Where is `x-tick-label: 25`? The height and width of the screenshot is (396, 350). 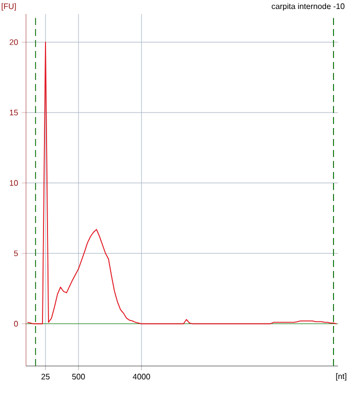
x-tick-label: 25 is located at coordinates (45, 377).